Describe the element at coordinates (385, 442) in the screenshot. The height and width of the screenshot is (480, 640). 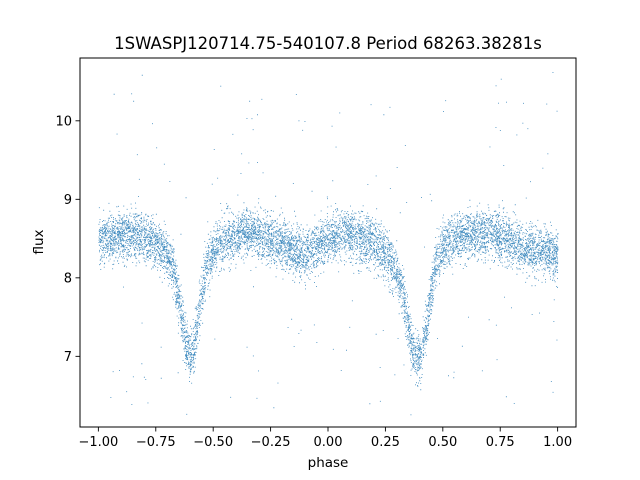
I see `x-tick-label: 0.25` at that location.